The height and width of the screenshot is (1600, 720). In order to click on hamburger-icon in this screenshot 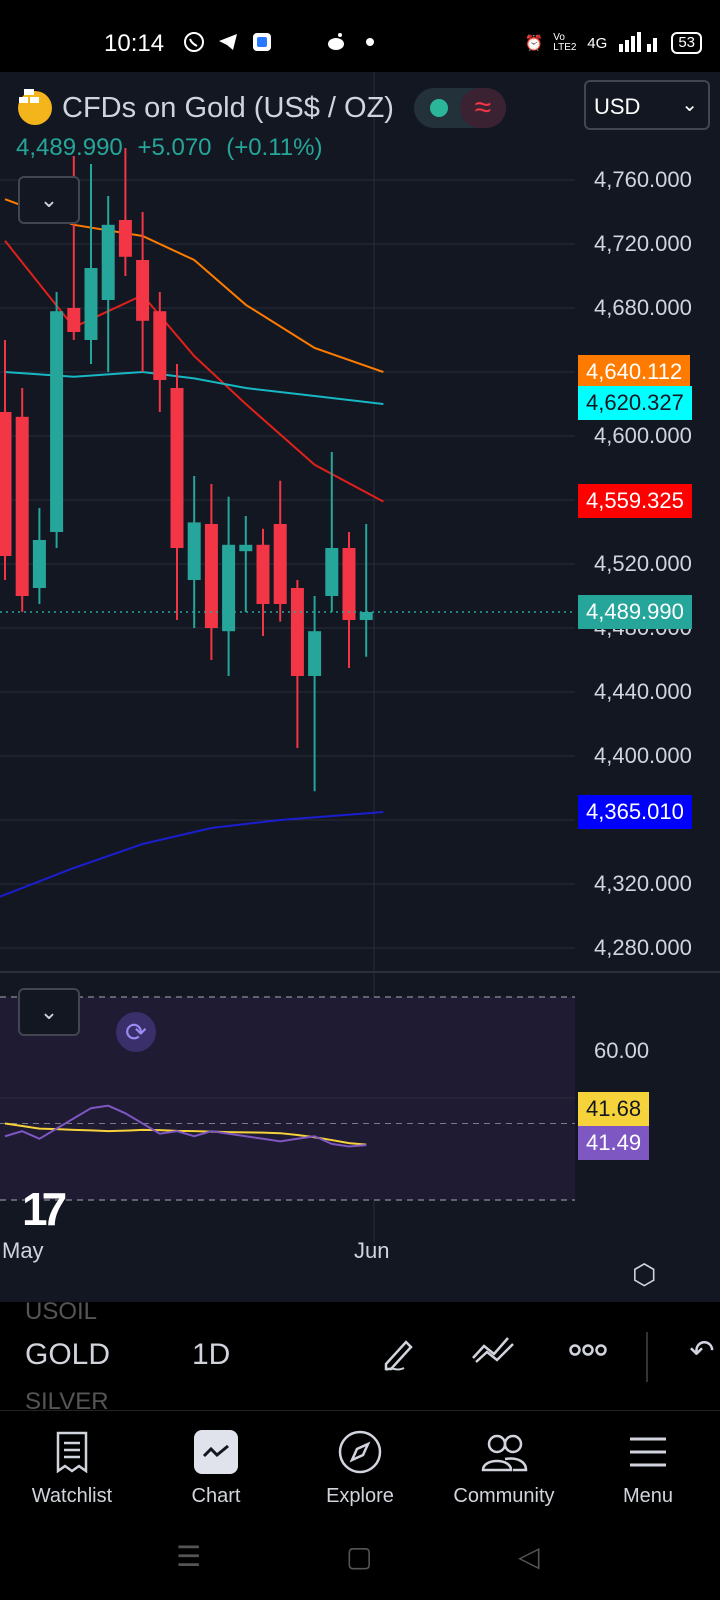, I will do `click(648, 1452)`.